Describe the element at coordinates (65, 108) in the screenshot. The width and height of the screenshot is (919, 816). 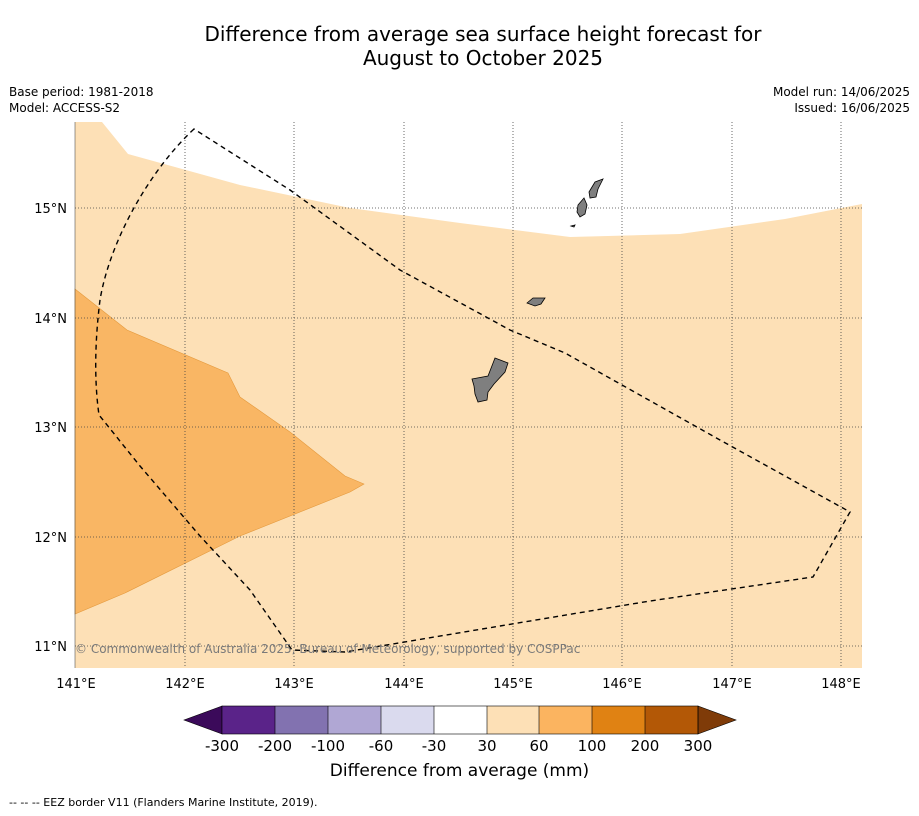
I see `model-name: Model: ACCESS-S2` at that location.